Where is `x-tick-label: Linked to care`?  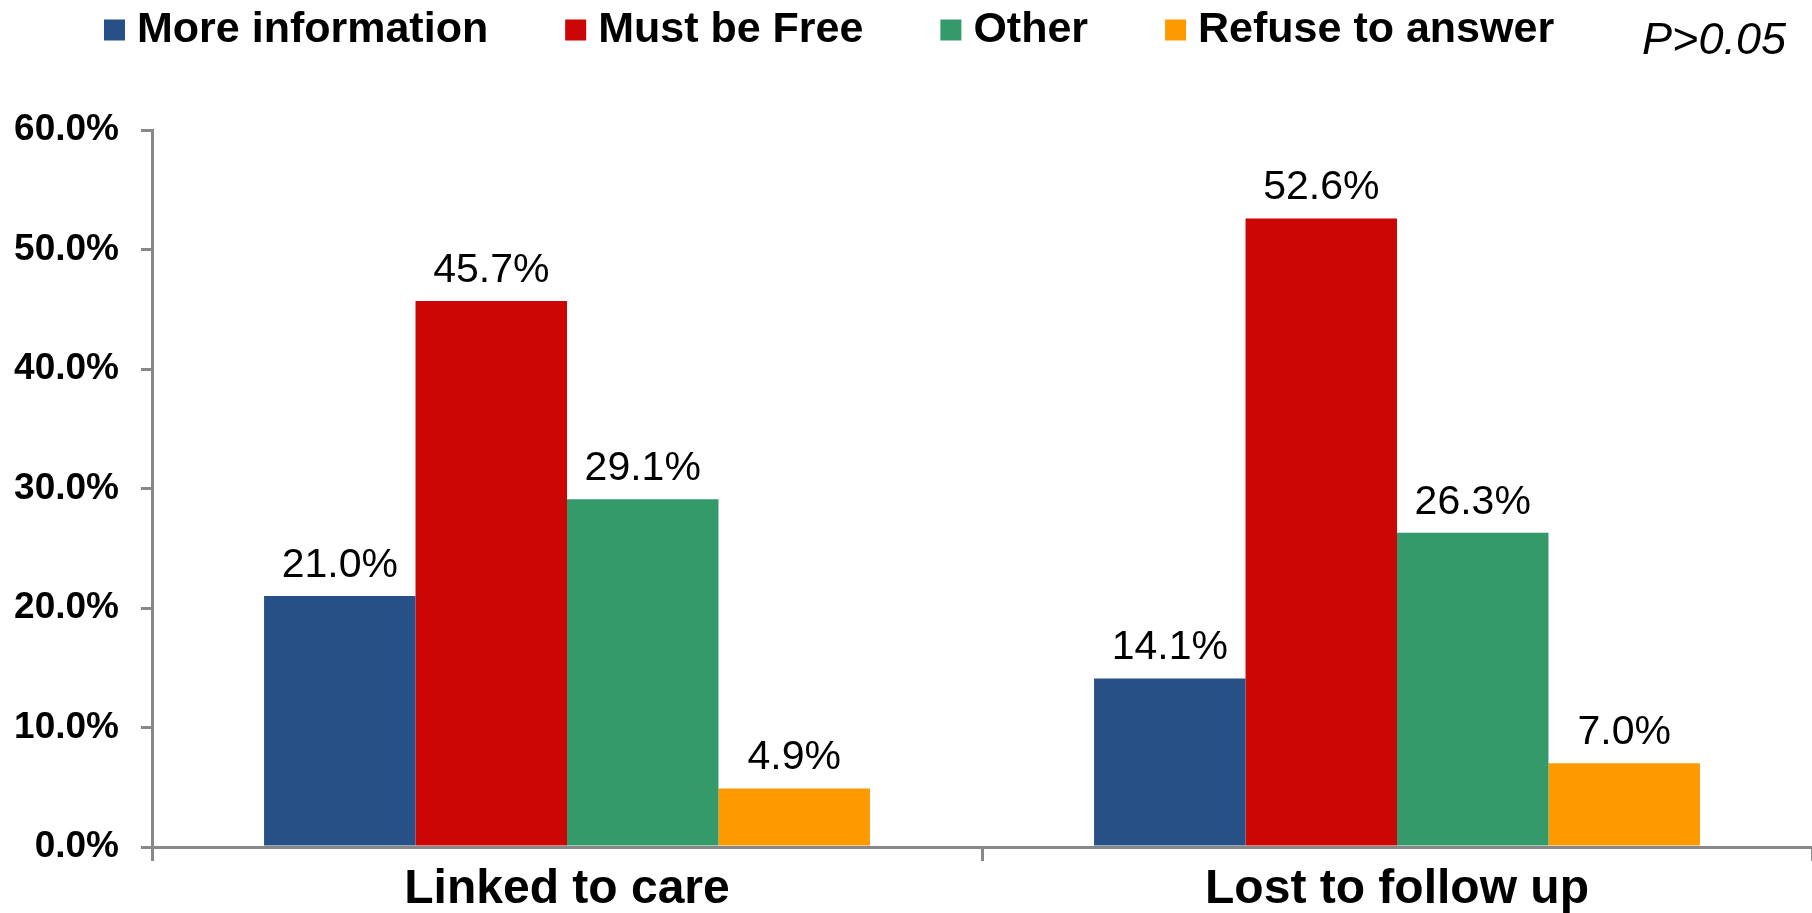 x-tick-label: Linked to care is located at coordinates (567, 886).